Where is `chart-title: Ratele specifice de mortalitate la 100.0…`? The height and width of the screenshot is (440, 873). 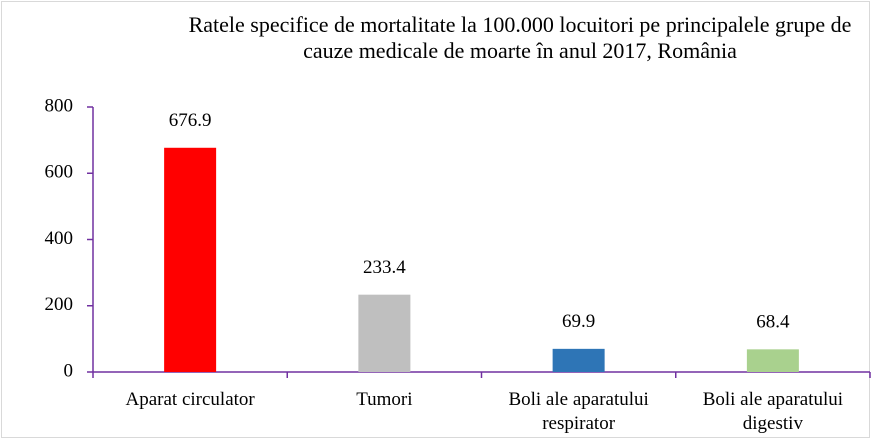 chart-title: Ratele specifice de mortalitate la 100.0… is located at coordinates (520, 37).